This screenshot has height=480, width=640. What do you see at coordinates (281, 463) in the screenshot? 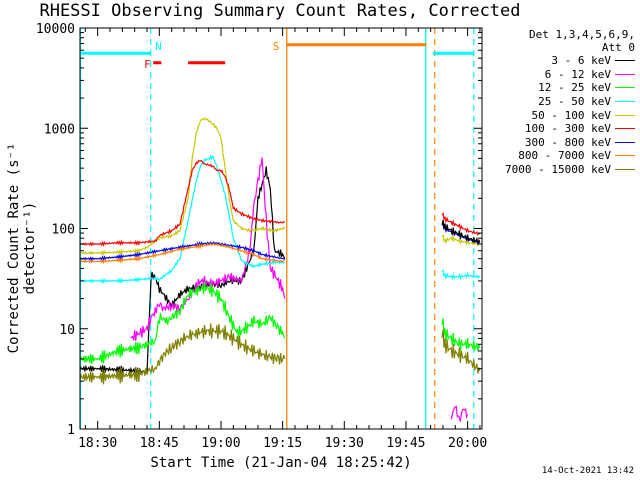
I see `x-axis-label: Start Time (21-Jan-04 18:25:42)` at bounding box center [281, 463].